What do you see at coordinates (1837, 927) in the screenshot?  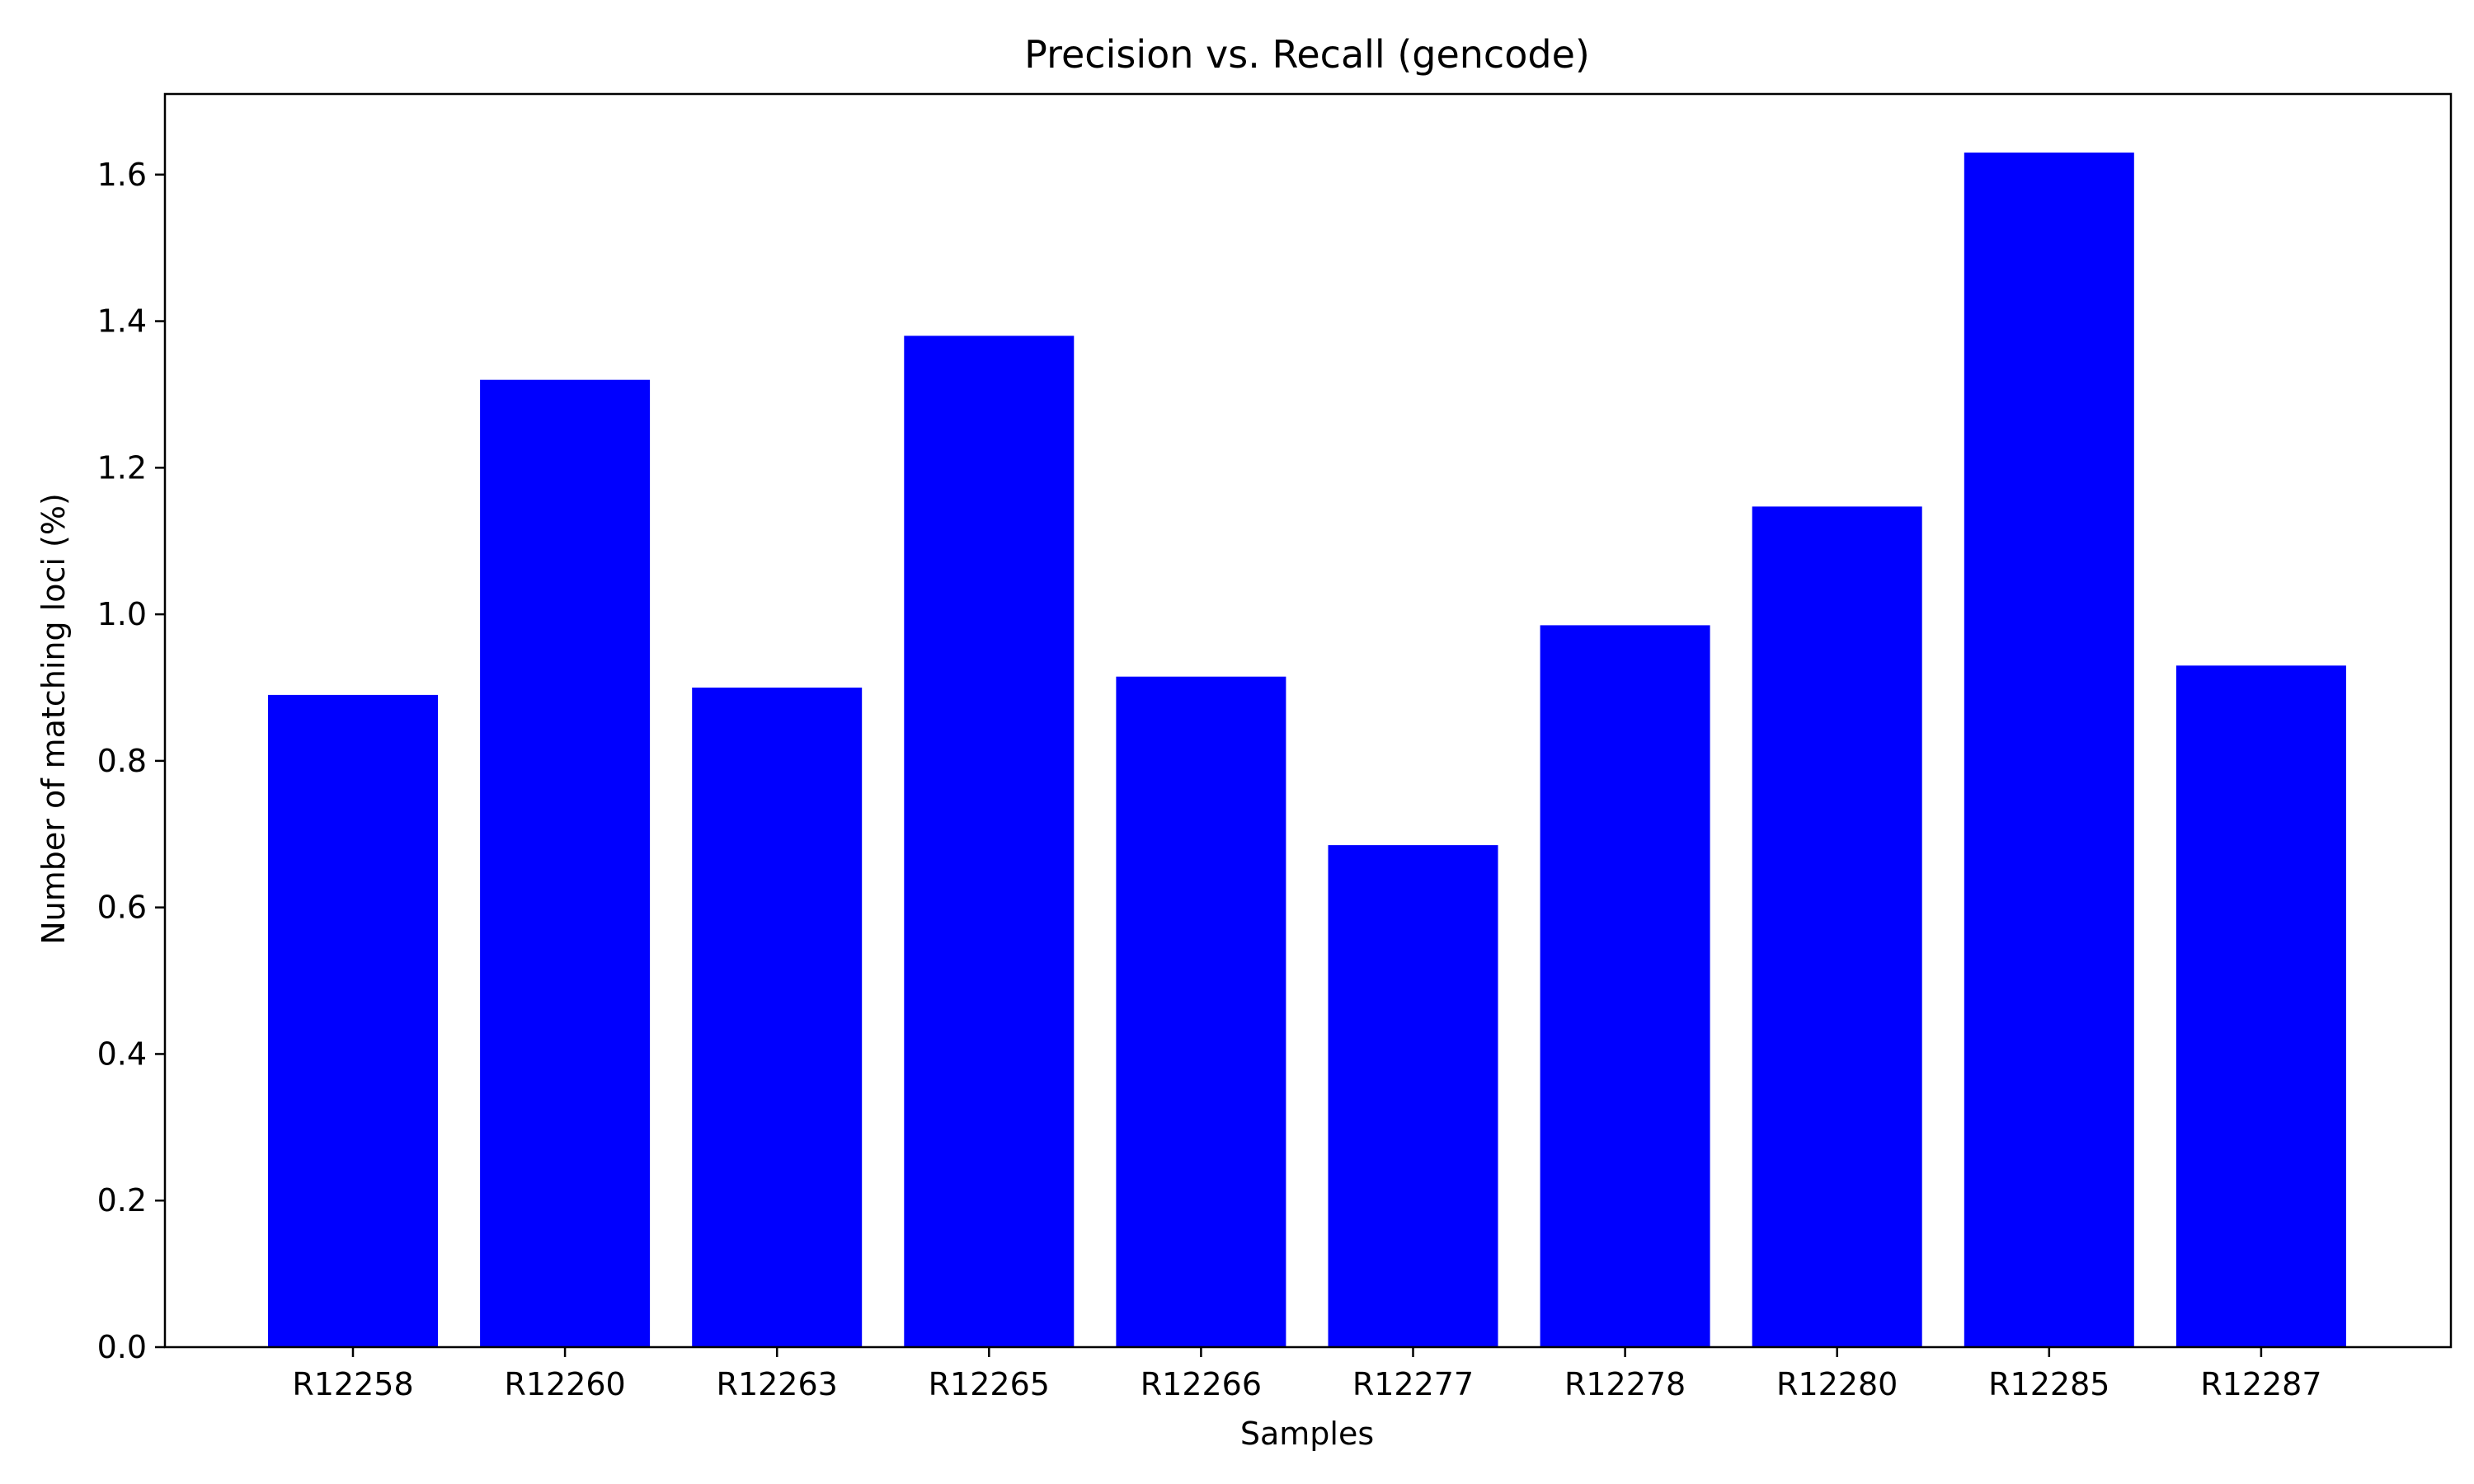 I see `bar-R12280` at bounding box center [1837, 927].